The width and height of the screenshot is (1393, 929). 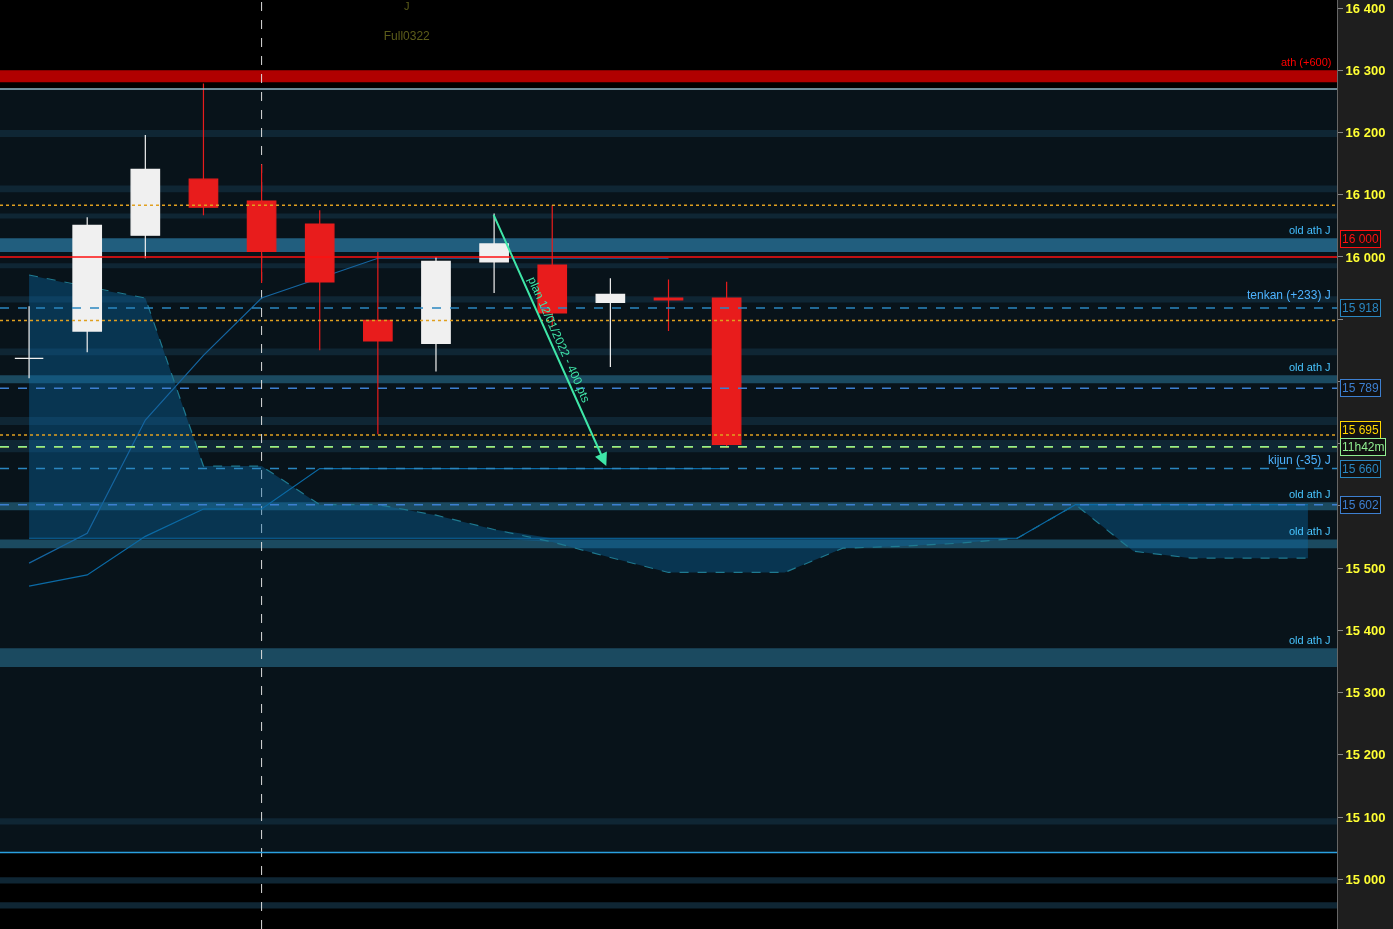 What do you see at coordinates (1365, 70) in the screenshot?
I see `y-tick-label: 16 300` at bounding box center [1365, 70].